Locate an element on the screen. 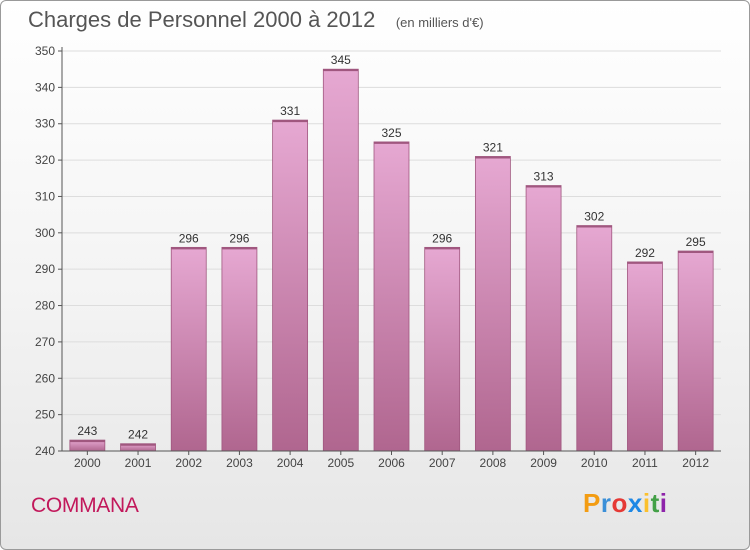 This screenshot has width=750, height=550. data-label-2008: 321 is located at coordinates (493, 147).